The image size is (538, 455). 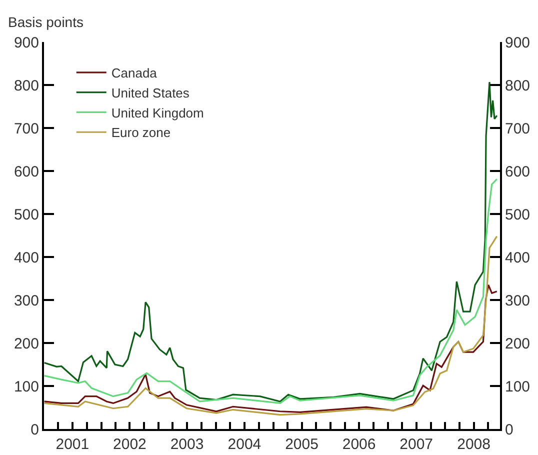 I want to click on x-tick-label: 2007, so click(x=417, y=444).